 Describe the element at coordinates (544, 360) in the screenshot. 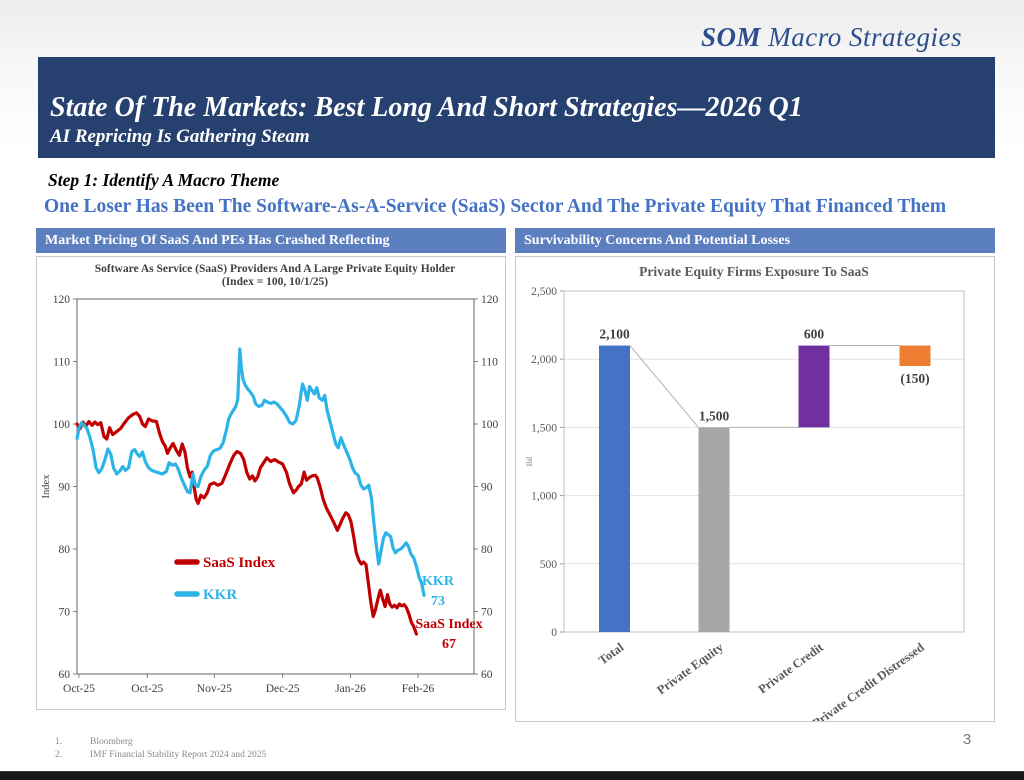

I see `svg-text: 2,000` at that location.